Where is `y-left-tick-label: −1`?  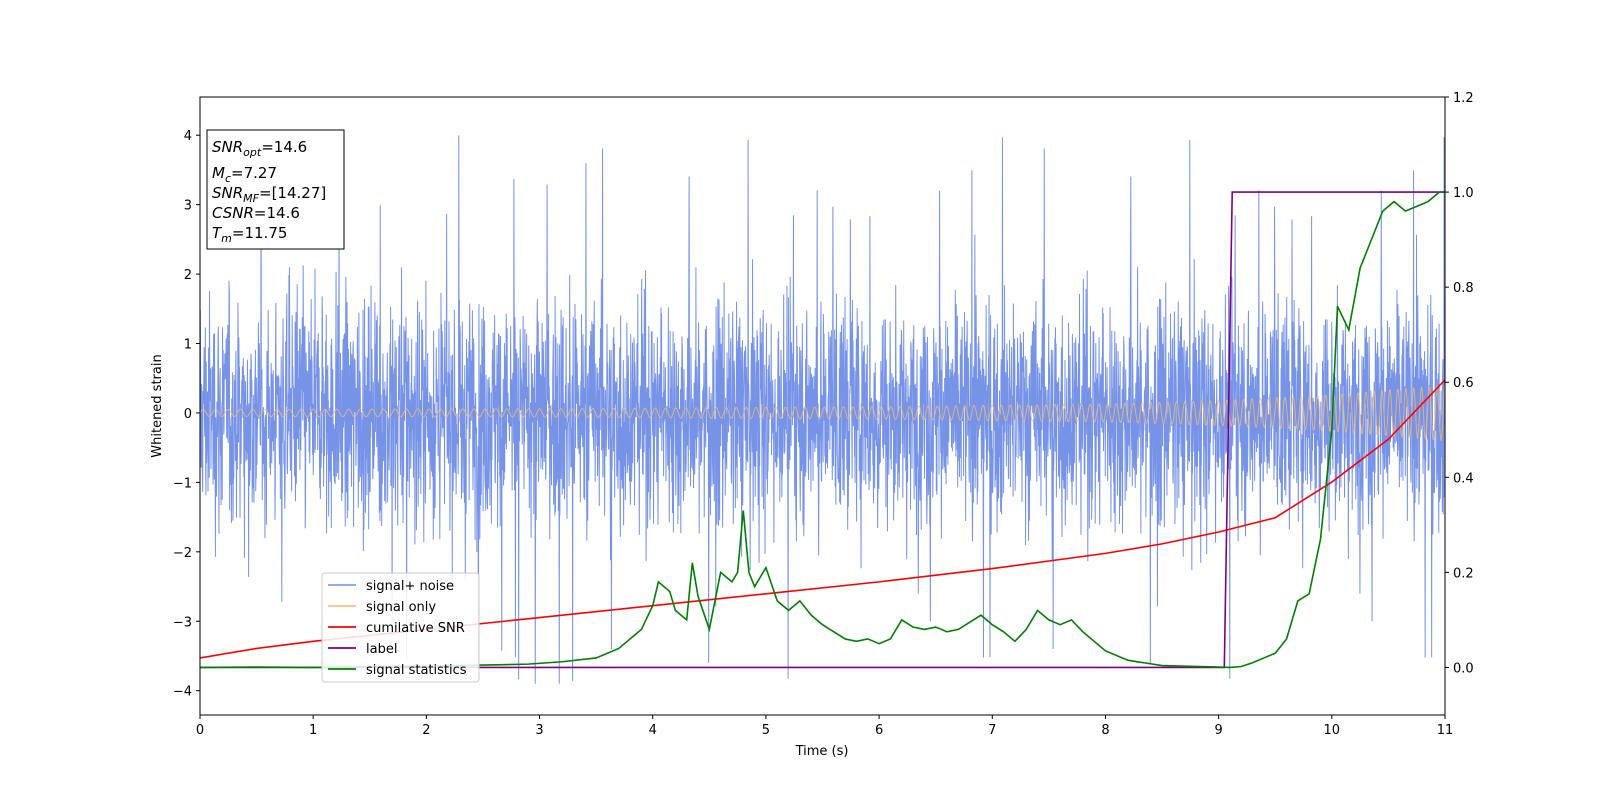
y-left-tick-label: −1 is located at coordinates (182, 483).